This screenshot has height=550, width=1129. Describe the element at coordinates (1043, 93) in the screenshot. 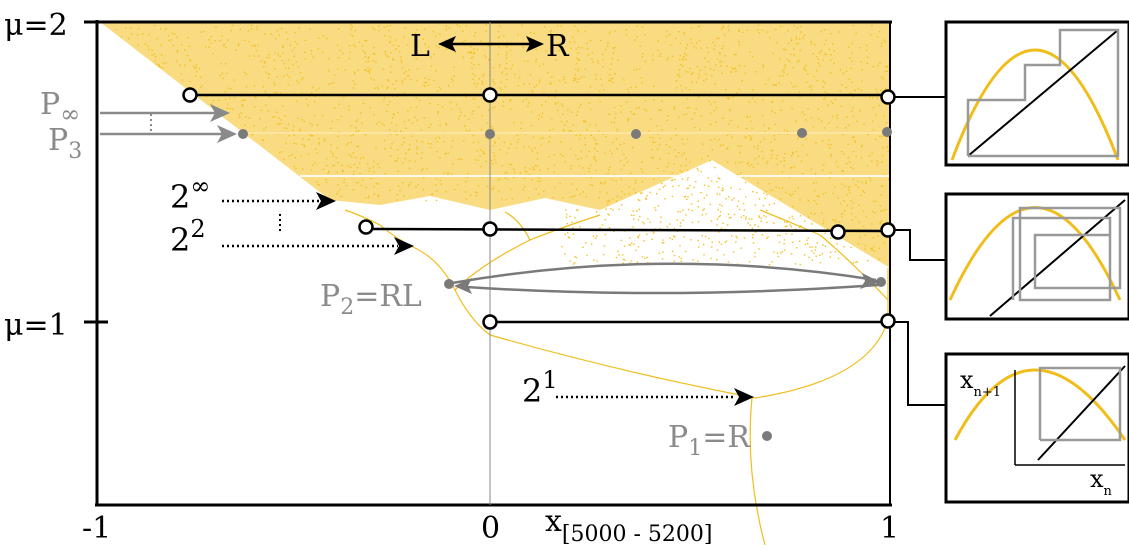

I see `inset-diagonal` at that location.